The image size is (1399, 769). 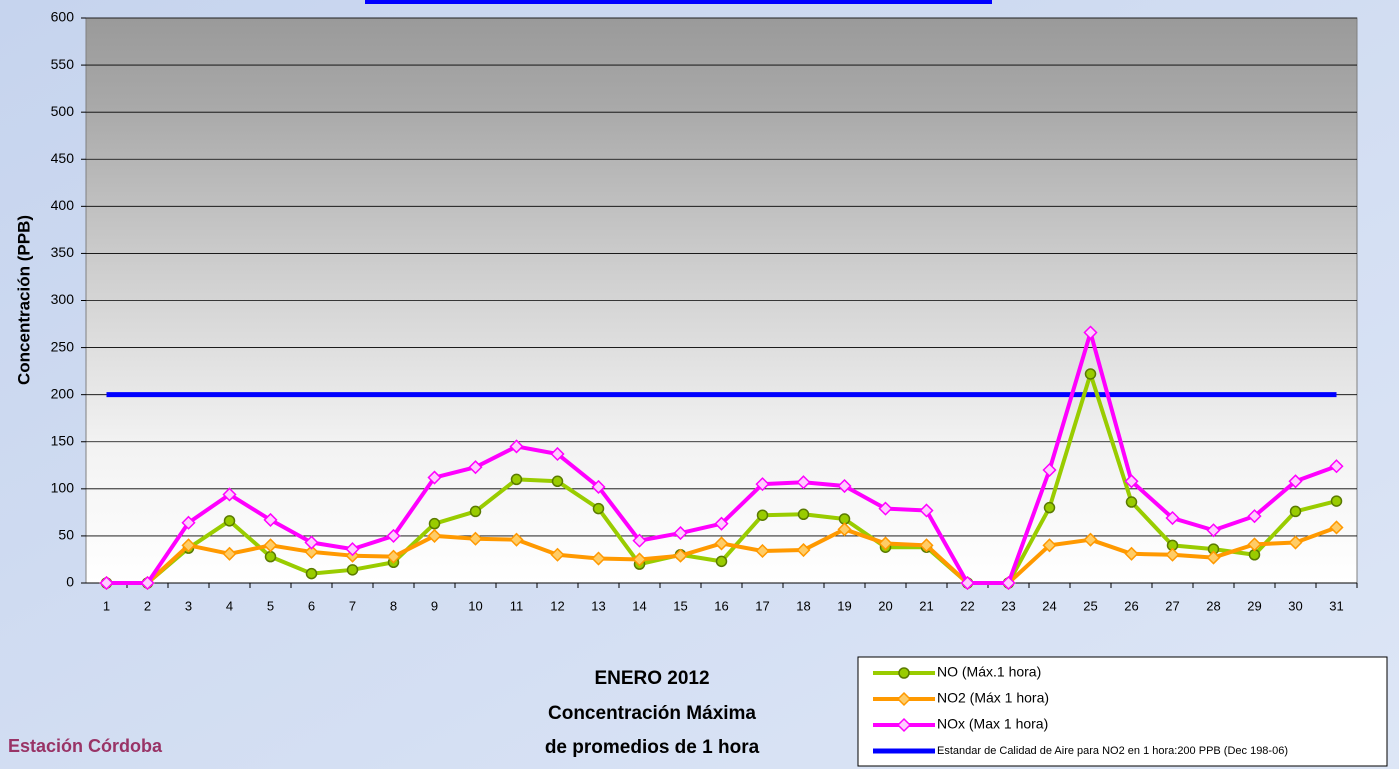 I want to click on x-tick-label: 12, so click(x=557, y=605).